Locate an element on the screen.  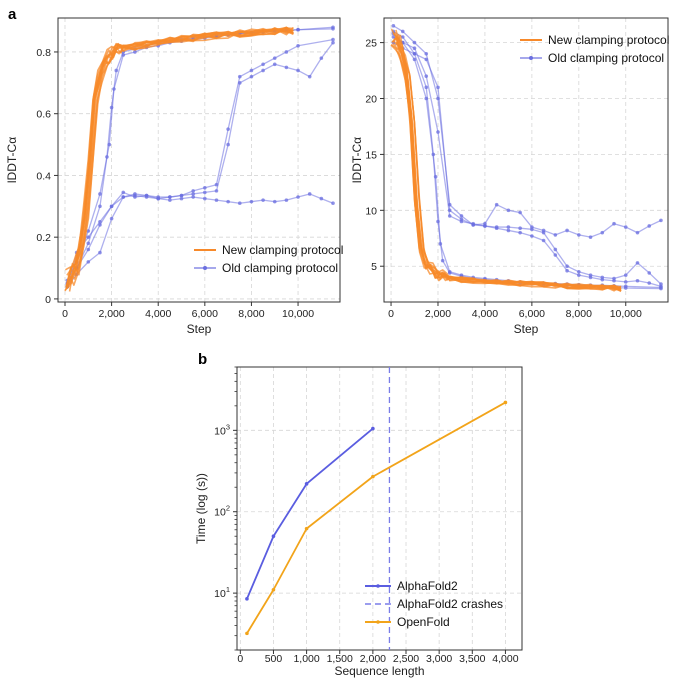
y-tick-label: 15 is located at coordinates (371, 155).